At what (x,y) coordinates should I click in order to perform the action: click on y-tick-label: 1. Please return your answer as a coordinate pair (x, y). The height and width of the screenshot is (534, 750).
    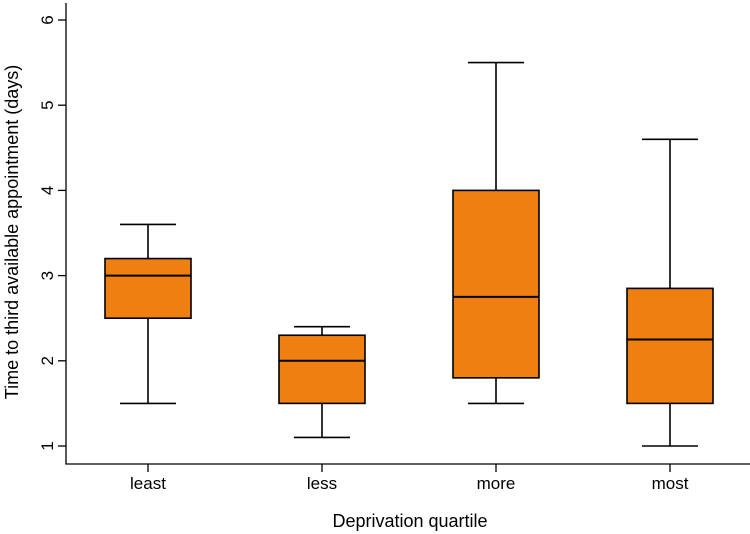
    Looking at the image, I should click on (47, 445).